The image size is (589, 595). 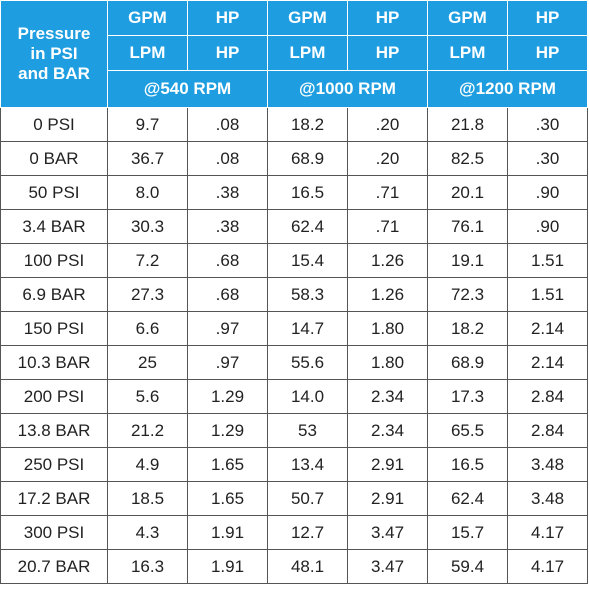 What do you see at coordinates (227, 53) in the screenshot?
I see `header-hp2-540: HP` at bounding box center [227, 53].